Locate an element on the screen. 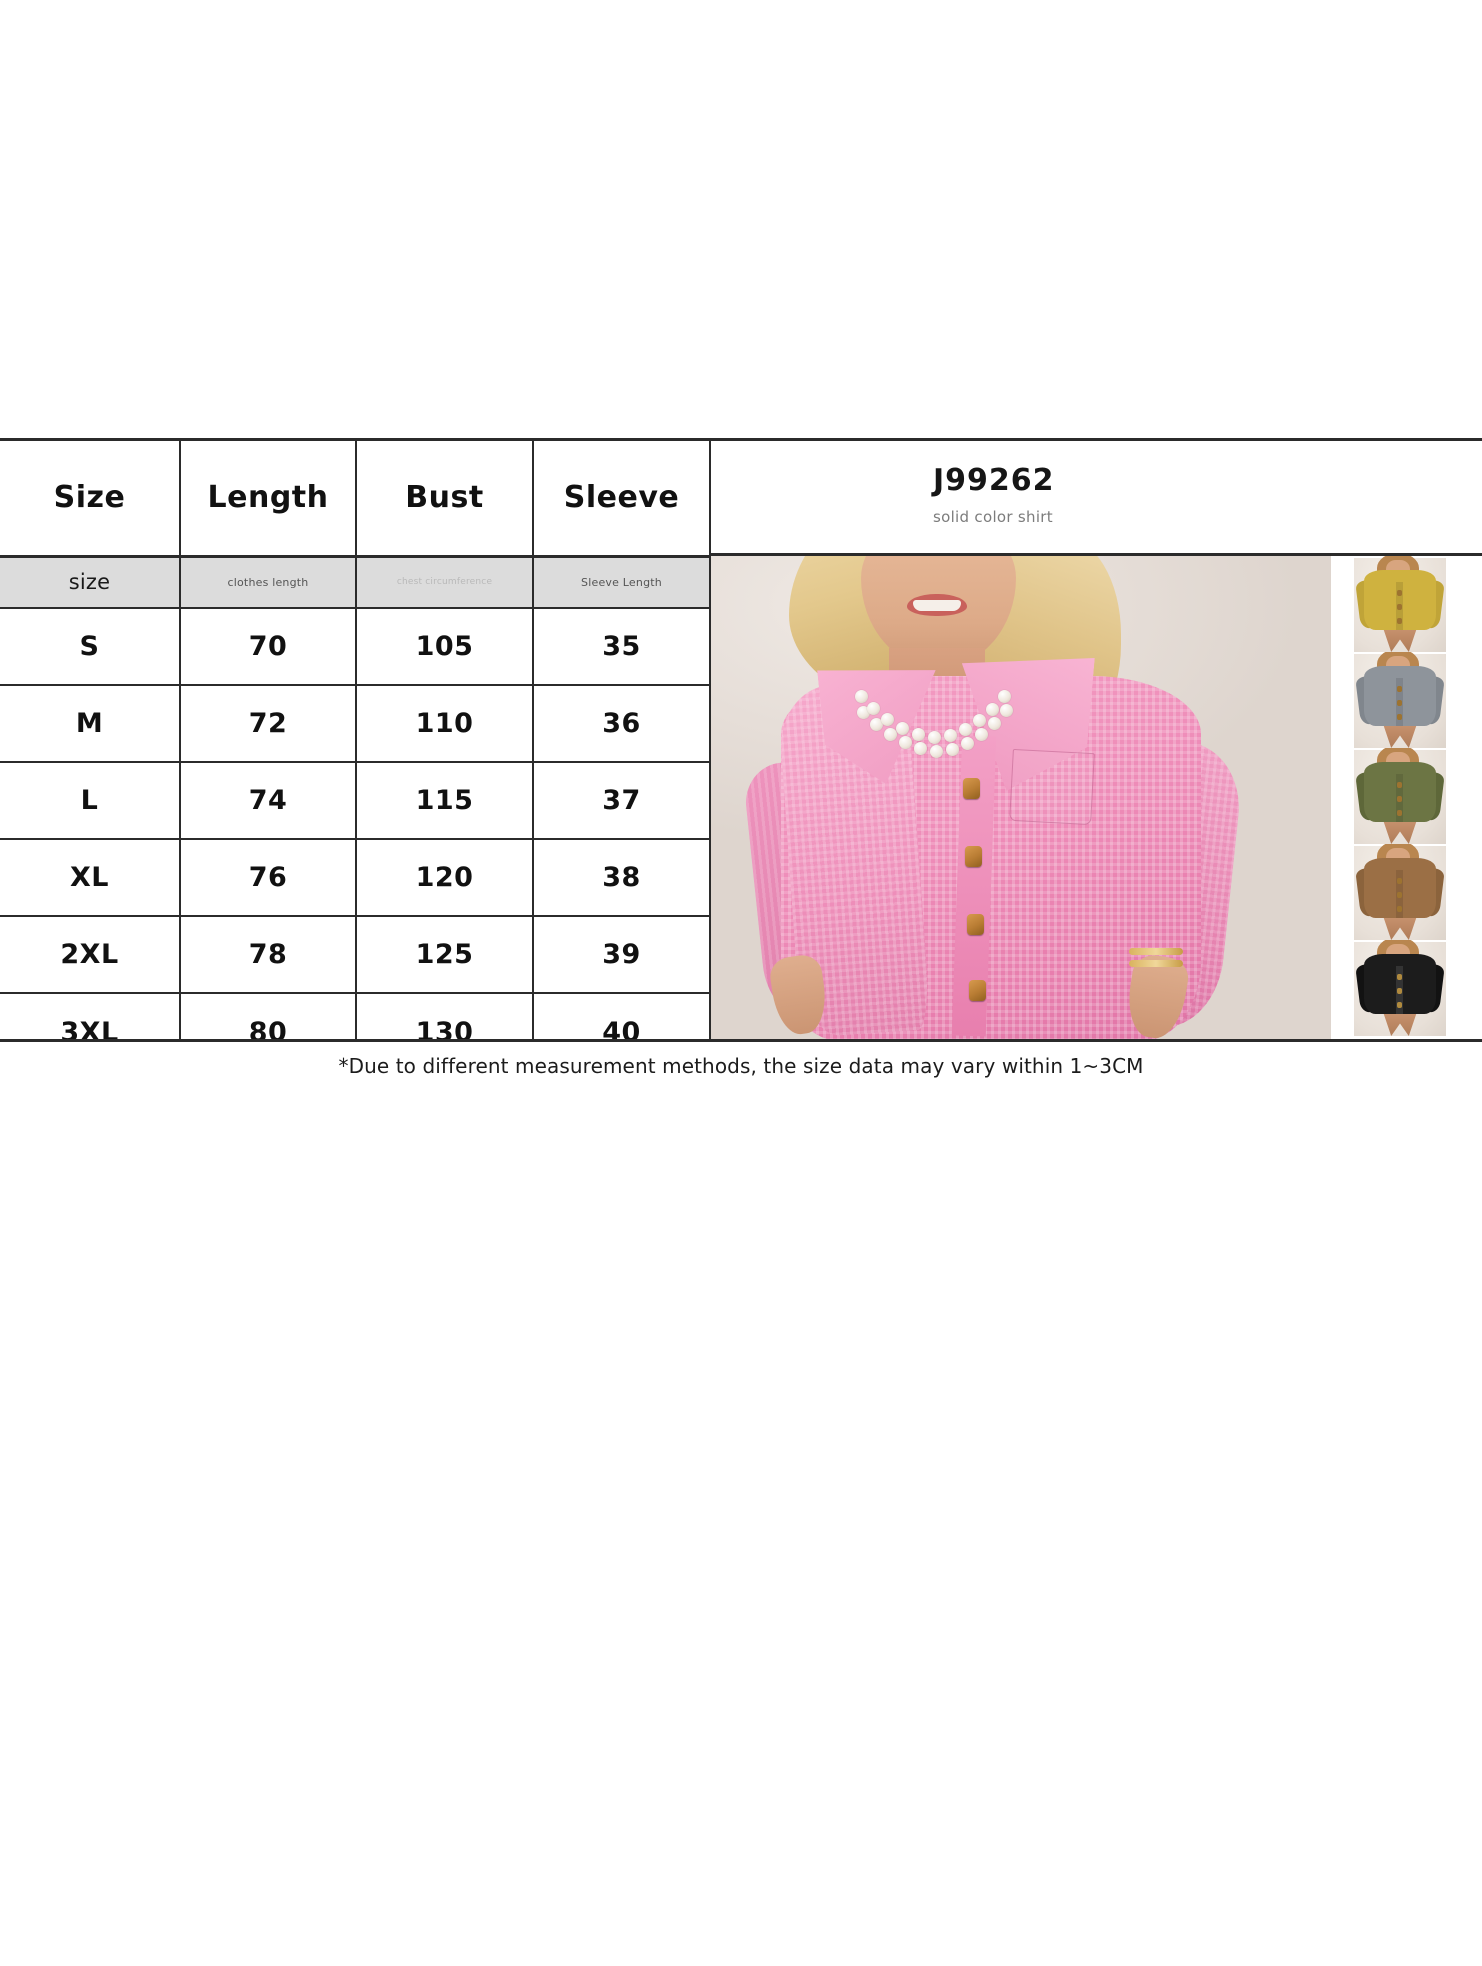 This screenshot has width=1482, height=1966. color-thumbnail-mustard is located at coordinates (1399, 604).